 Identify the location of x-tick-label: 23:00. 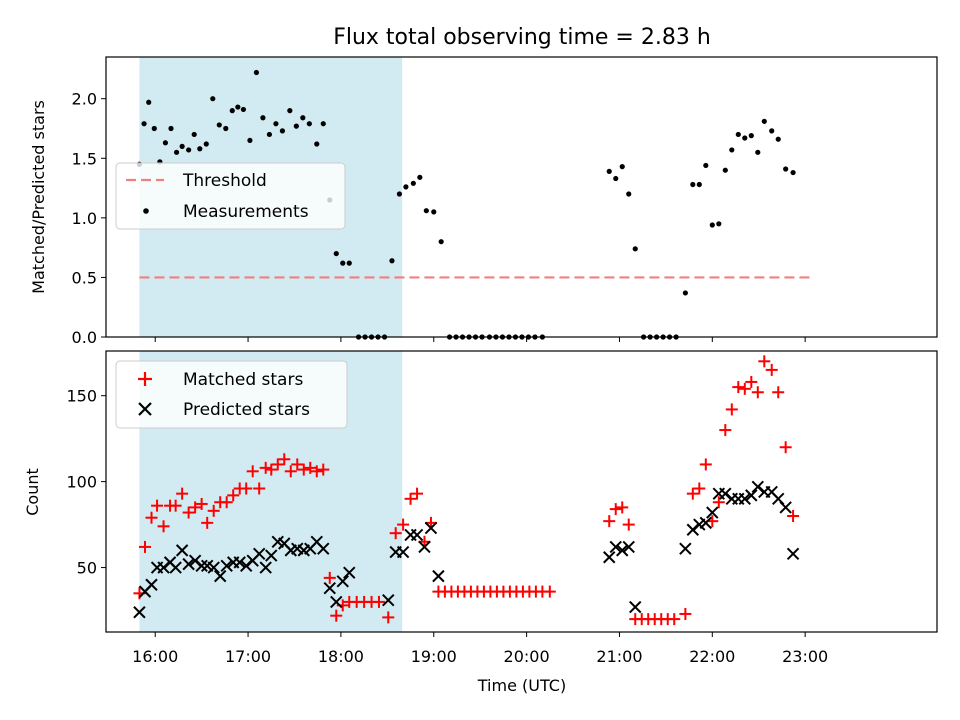
(805, 656).